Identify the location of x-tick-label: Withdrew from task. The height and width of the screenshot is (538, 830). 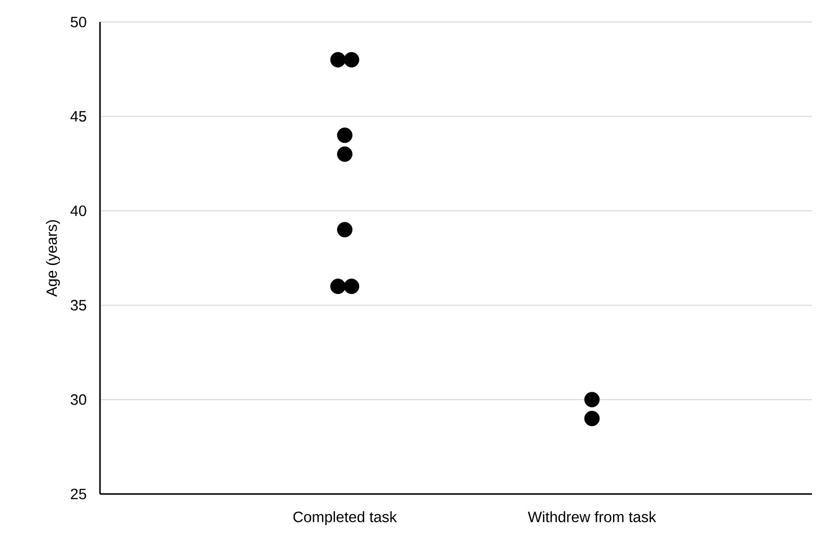
(592, 516).